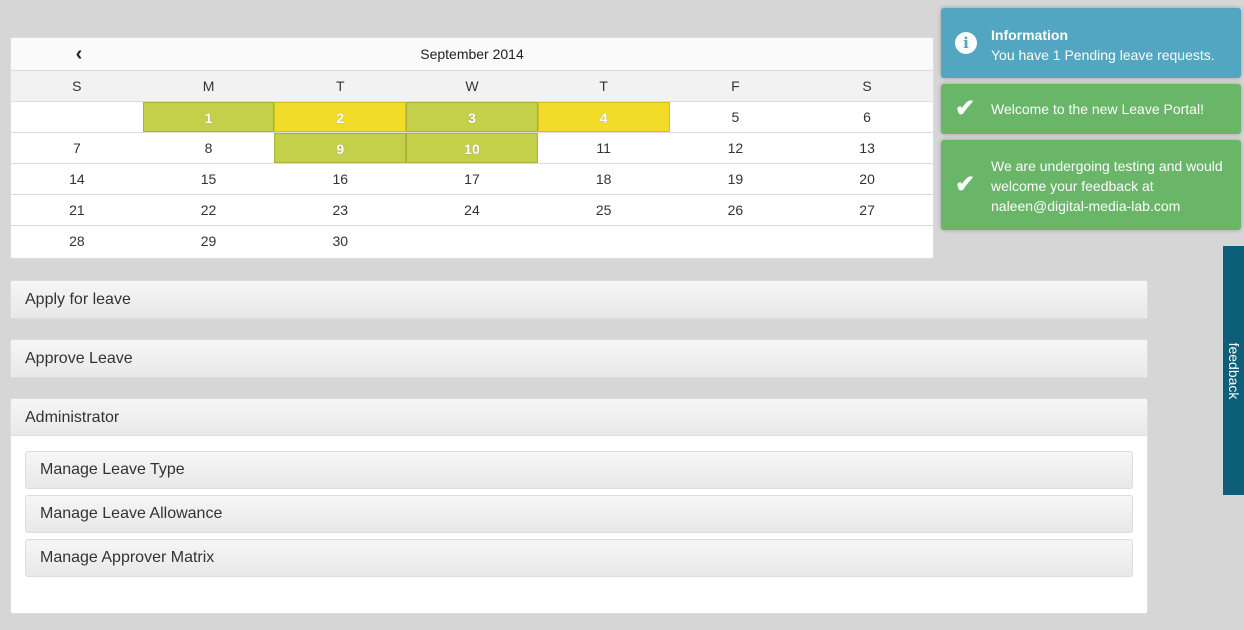 Image resolution: width=1244 pixels, height=630 pixels. What do you see at coordinates (966, 43) in the screenshot?
I see `info-icon: i` at bounding box center [966, 43].